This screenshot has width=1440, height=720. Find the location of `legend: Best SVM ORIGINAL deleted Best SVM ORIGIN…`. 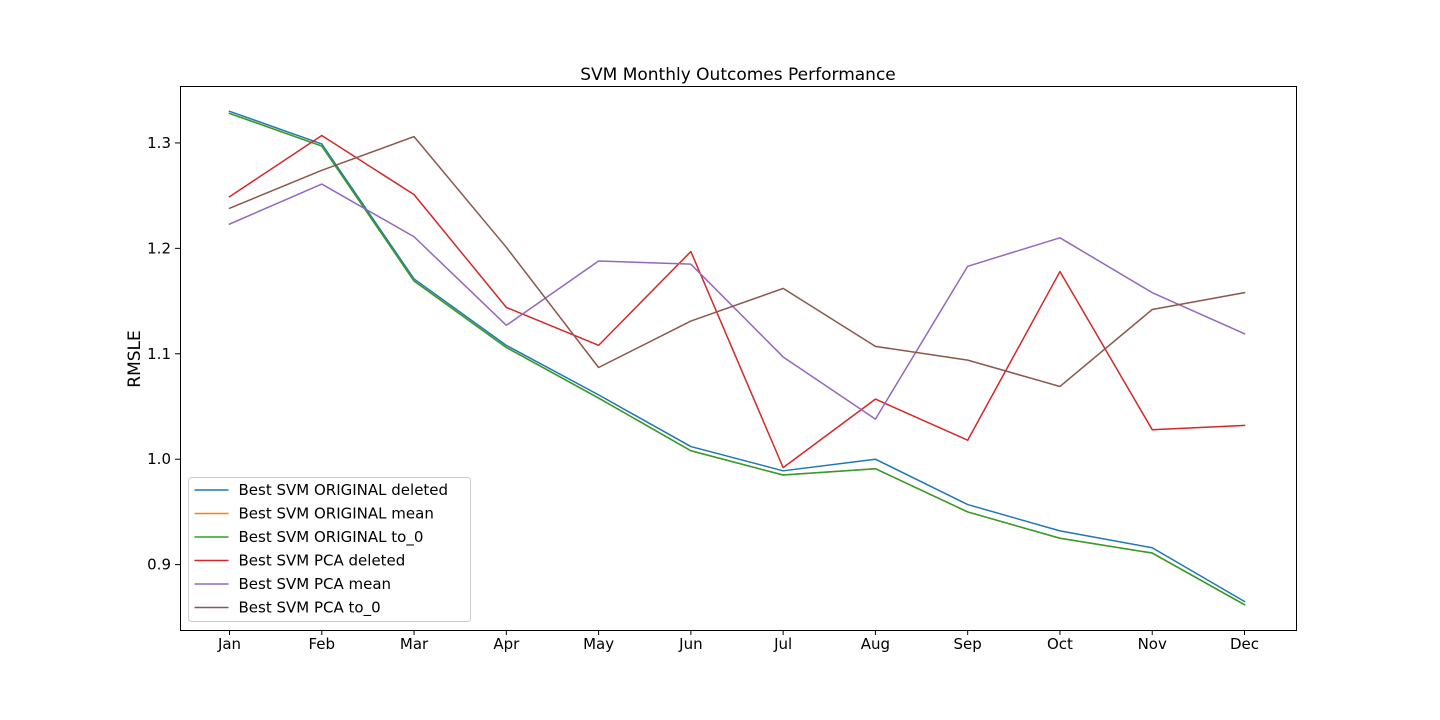

legend: Best SVM ORIGINAL deleted Best SVM ORIGIN… is located at coordinates (329, 549).